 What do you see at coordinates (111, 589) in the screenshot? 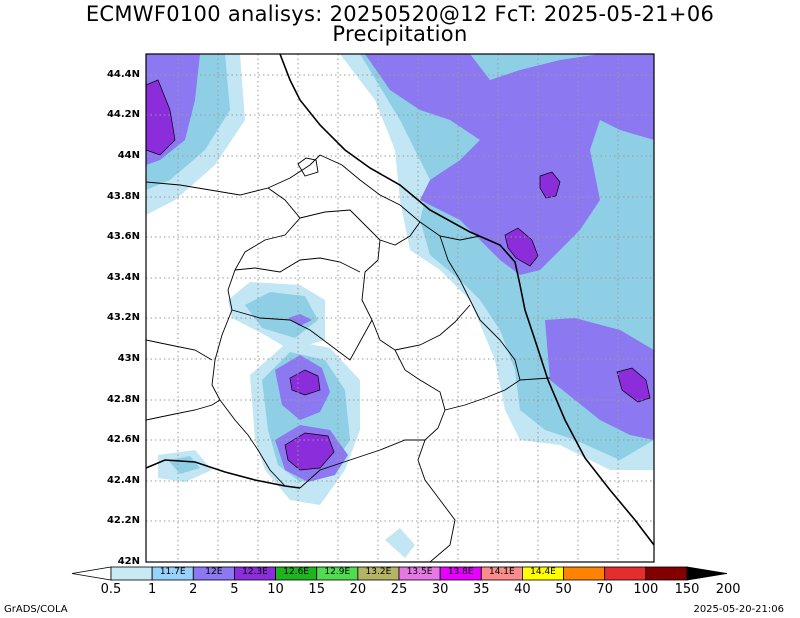
I see `colorbar-level-label: 0.5` at bounding box center [111, 589].